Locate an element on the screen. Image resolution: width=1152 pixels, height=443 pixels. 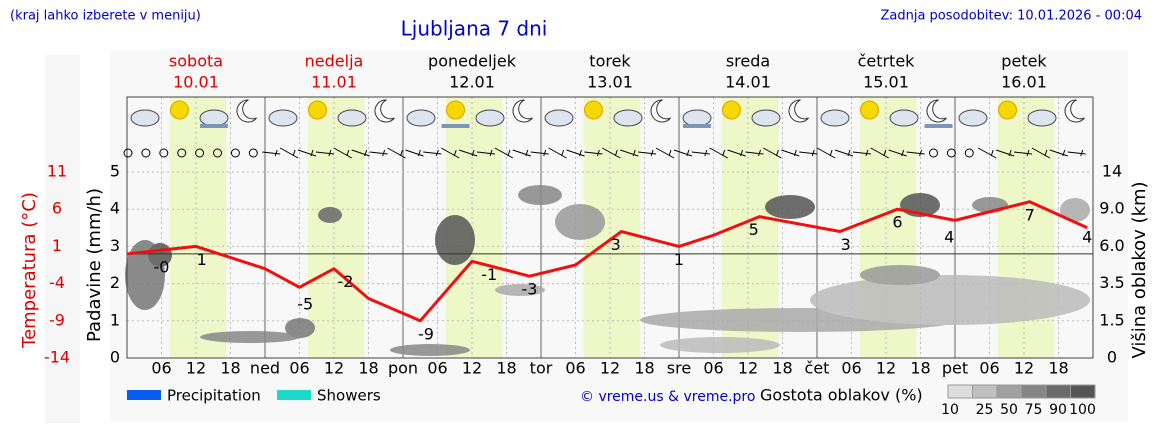
temp-label: 5 is located at coordinates (754, 229).